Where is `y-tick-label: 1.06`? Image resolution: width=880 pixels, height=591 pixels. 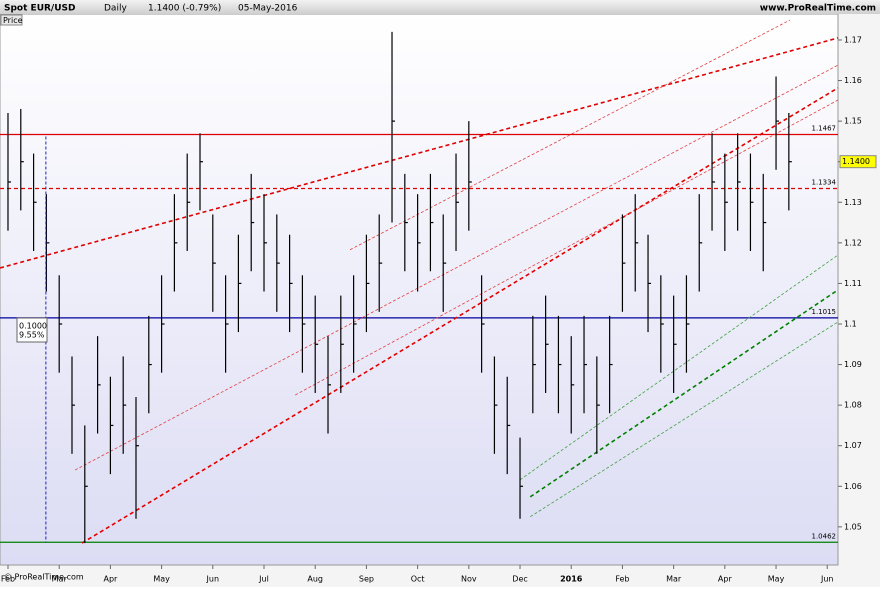 y-tick-label: 1.06 is located at coordinates (853, 486).